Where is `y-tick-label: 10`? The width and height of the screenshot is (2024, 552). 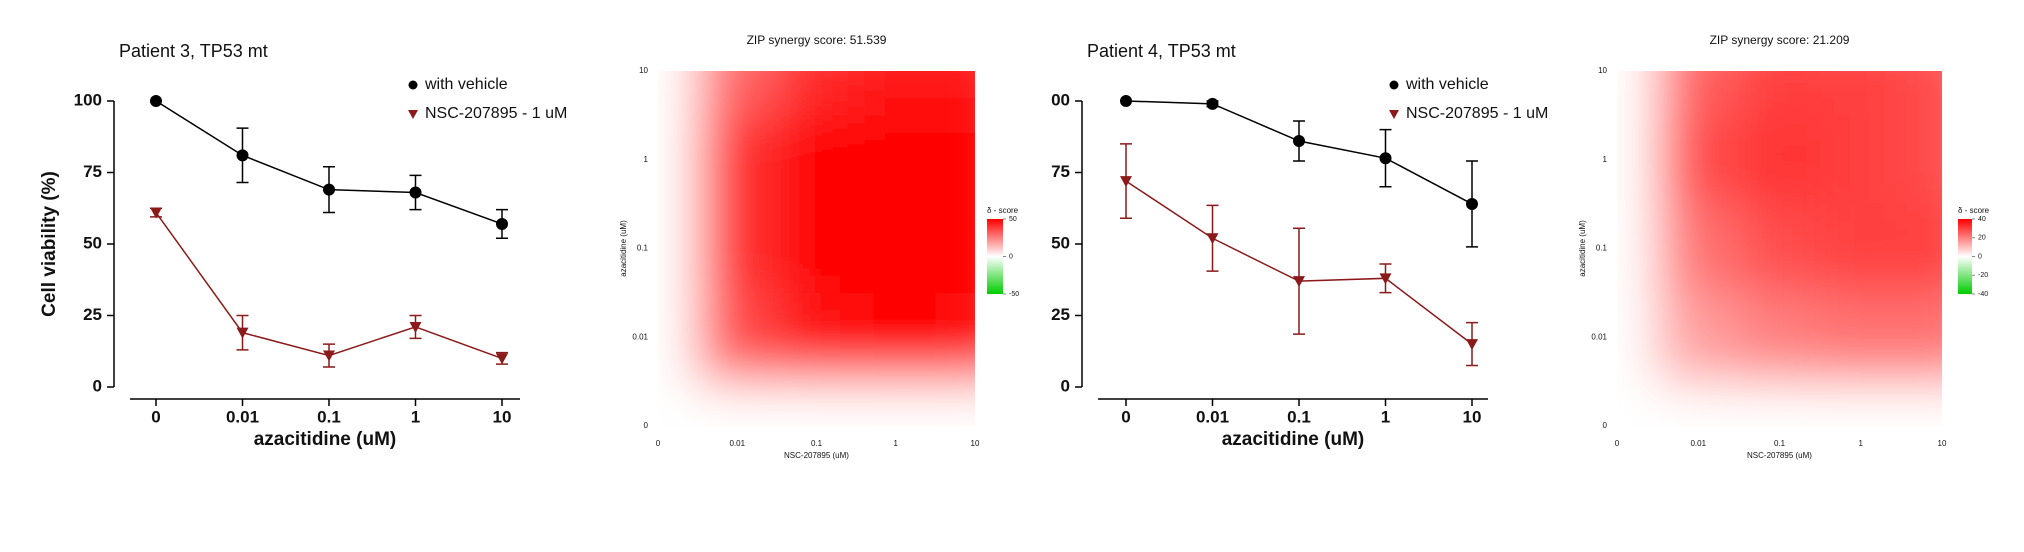
y-tick-label: 10 is located at coordinates (1602, 70).